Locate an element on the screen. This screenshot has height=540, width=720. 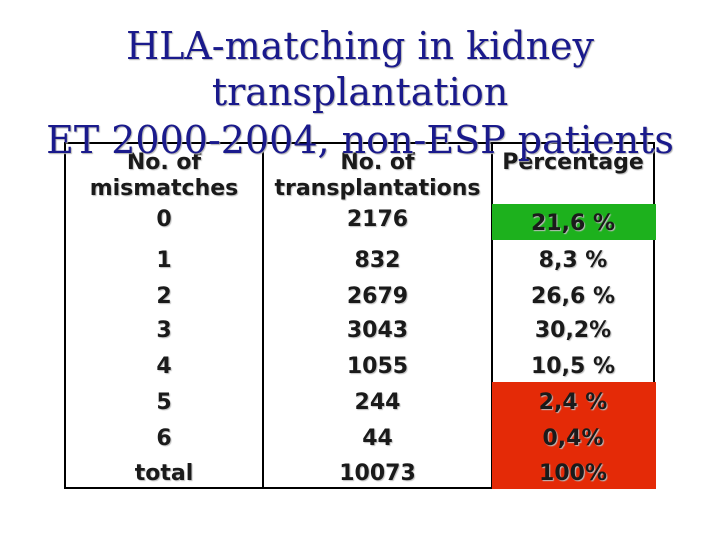
cell-mismatches: 6 is located at coordinates (164, 438).